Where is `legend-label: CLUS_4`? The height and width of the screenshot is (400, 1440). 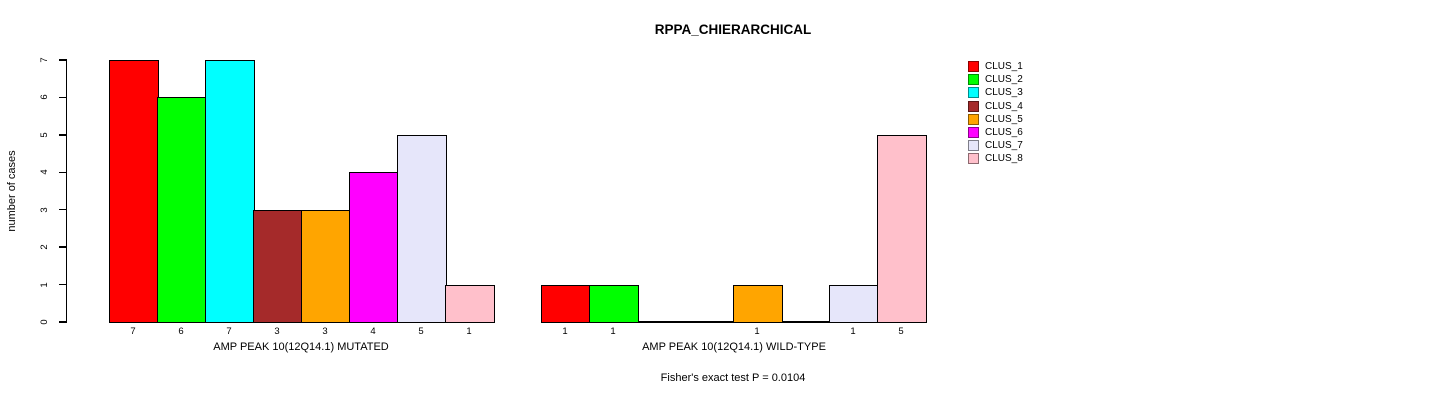 legend-label: CLUS_4 is located at coordinates (1004, 106).